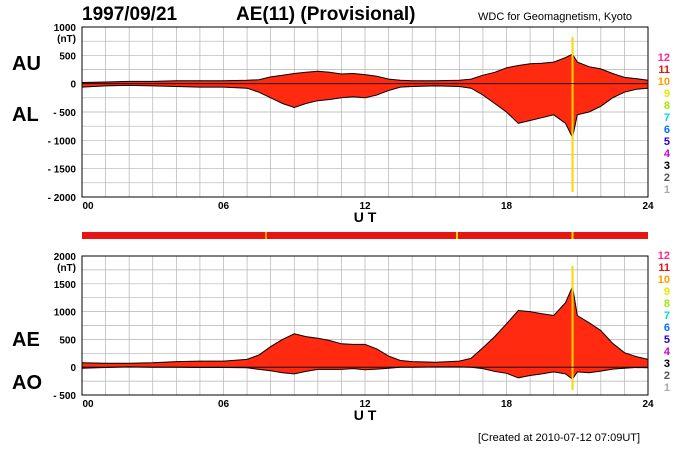 This screenshot has height=450, width=700. I want to click on created-timestamp: [Created at 2010-07-12 07:09UT], so click(559, 438).